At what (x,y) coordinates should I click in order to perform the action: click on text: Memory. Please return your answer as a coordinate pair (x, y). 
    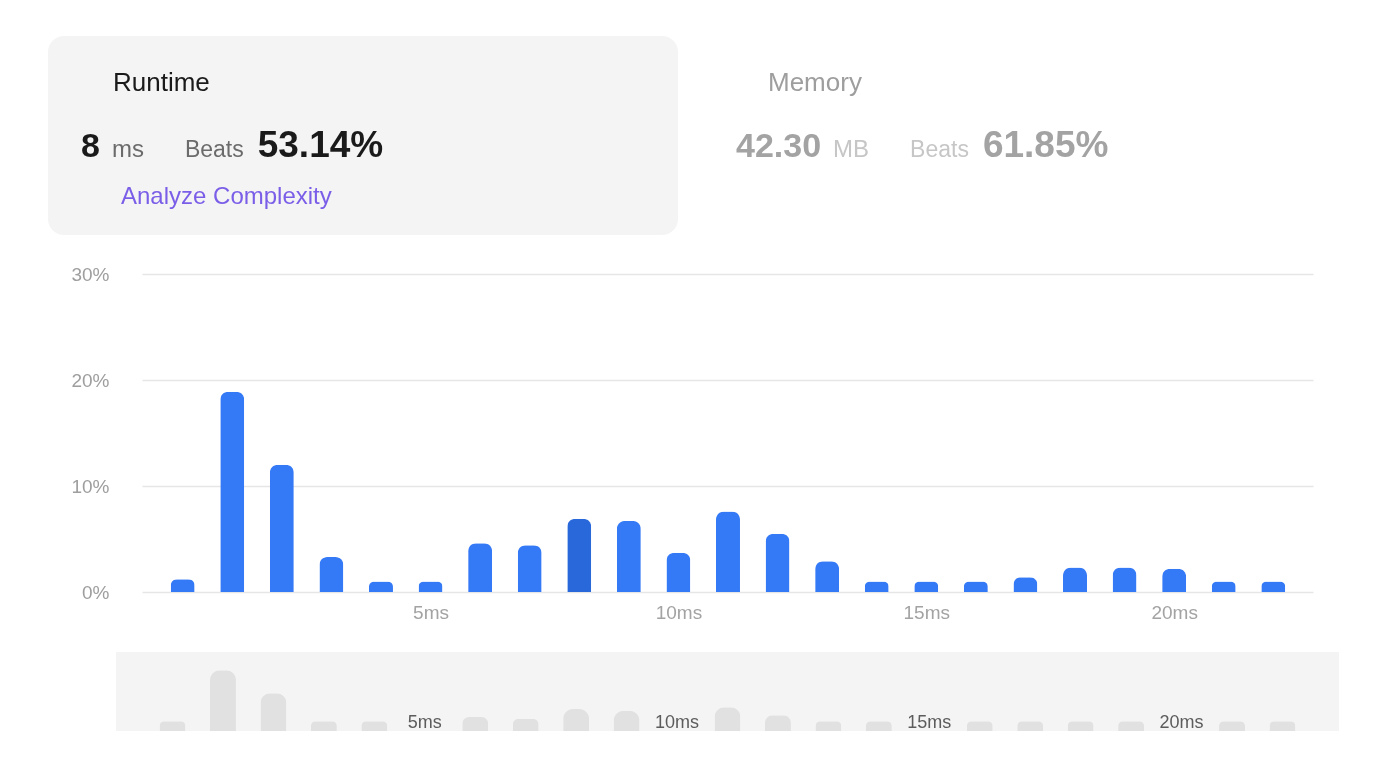
    Looking at the image, I should click on (815, 82).